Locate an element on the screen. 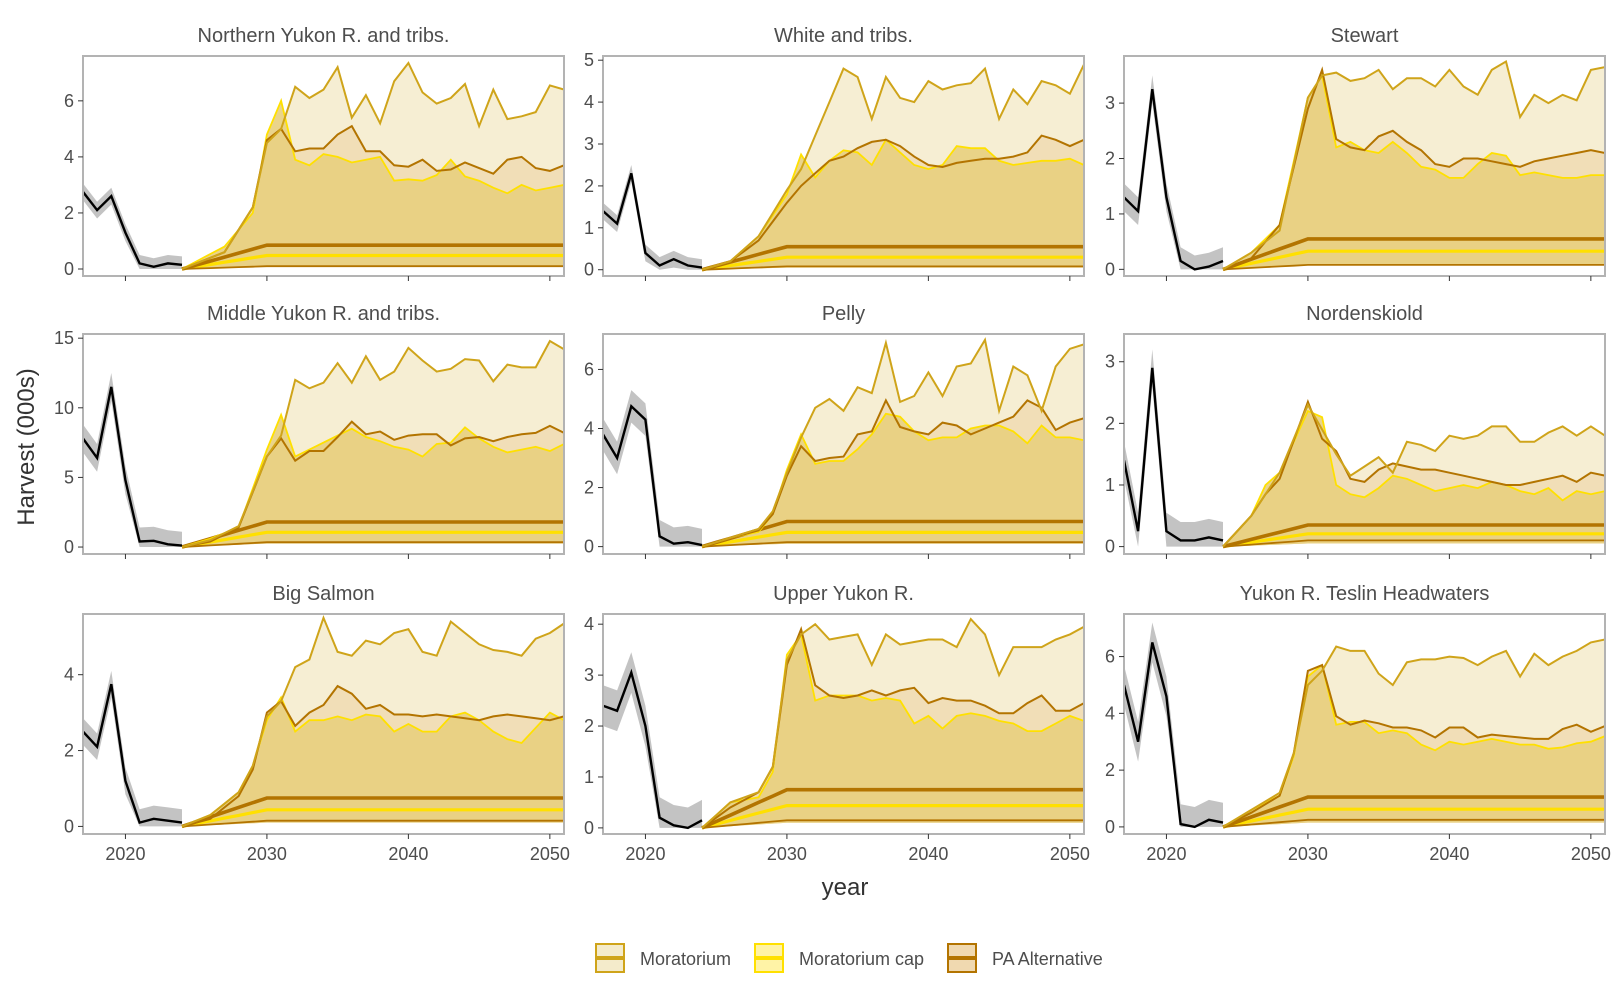 The width and height of the screenshot is (1620, 1001). y-tick-label: 15 is located at coordinates (64, 338).